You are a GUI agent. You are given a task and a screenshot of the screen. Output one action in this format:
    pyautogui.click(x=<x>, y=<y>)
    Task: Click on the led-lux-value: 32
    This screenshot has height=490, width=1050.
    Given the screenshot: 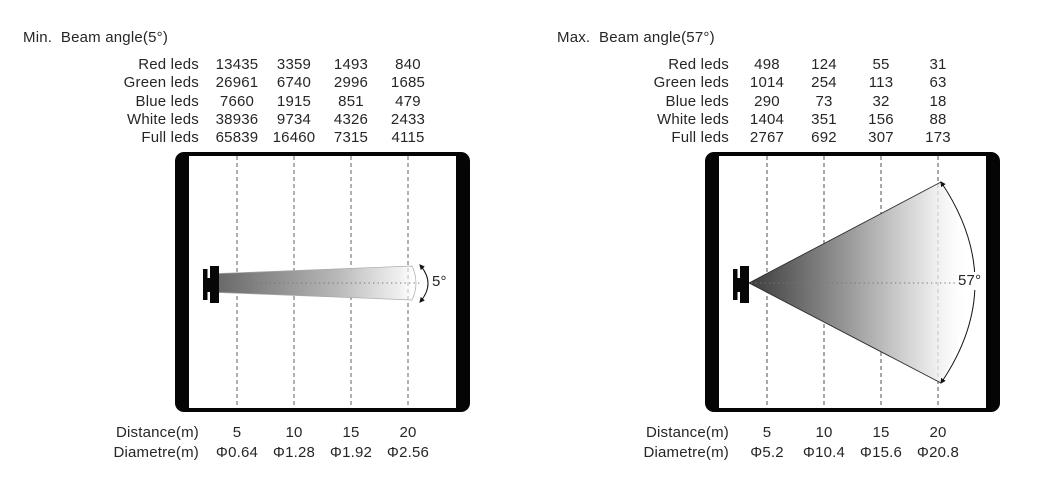 What is the action you would take?
    pyautogui.click(x=881, y=101)
    